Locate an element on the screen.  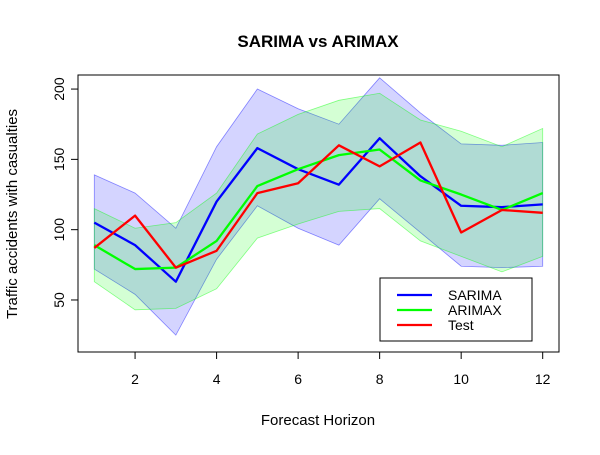
x-tick-label: 10 is located at coordinates (461, 379).